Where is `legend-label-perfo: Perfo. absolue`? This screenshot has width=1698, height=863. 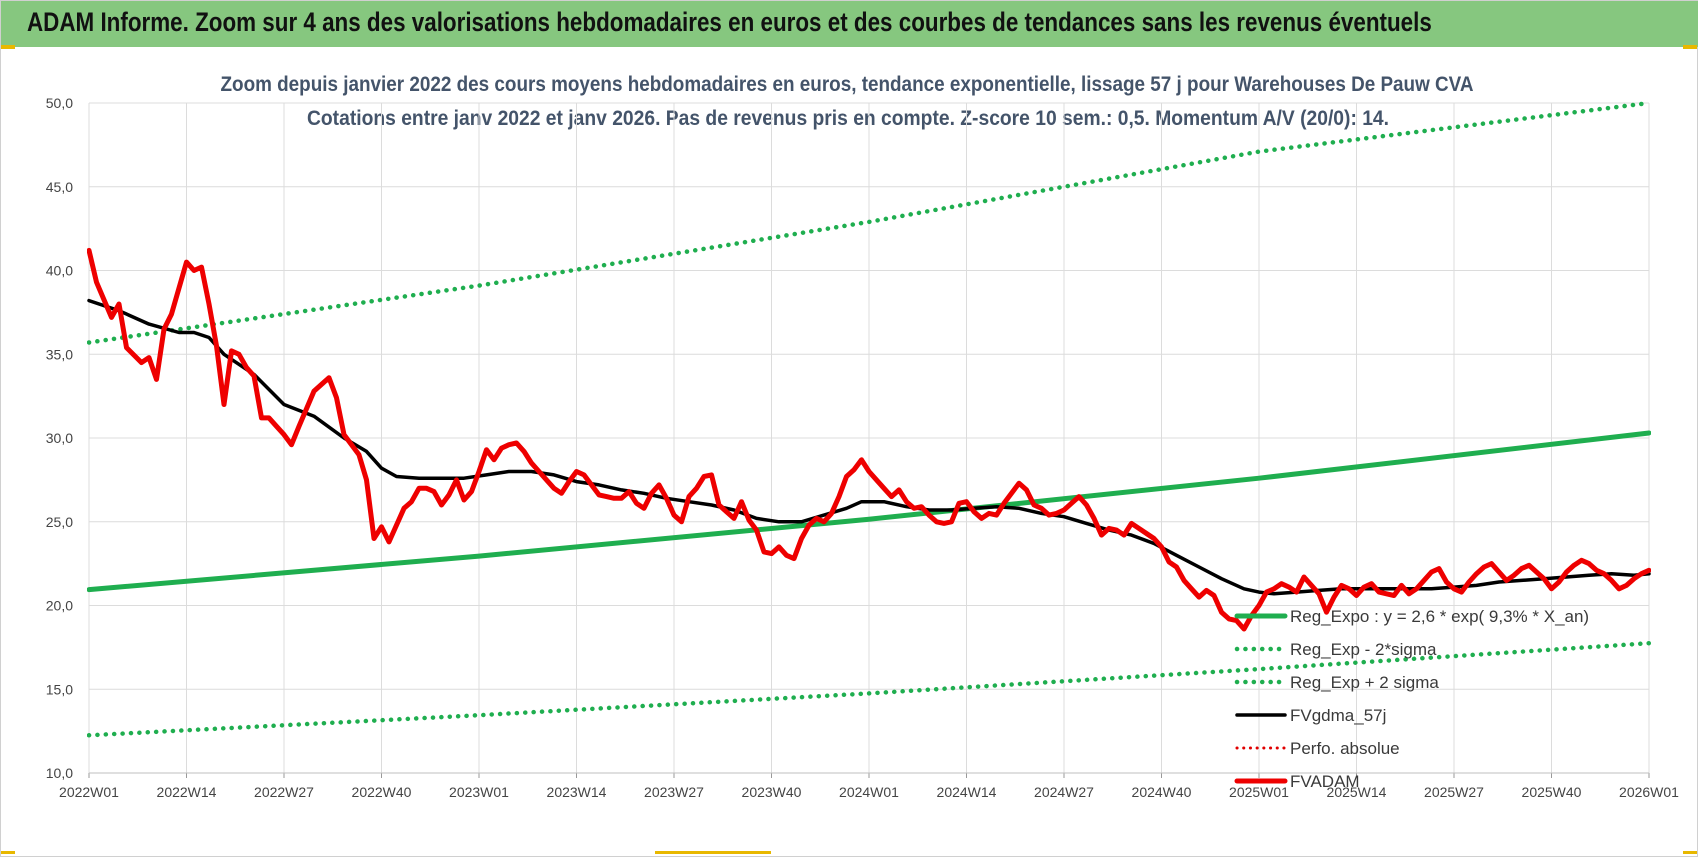 legend-label-perfo: Perfo. absolue is located at coordinates (1345, 748).